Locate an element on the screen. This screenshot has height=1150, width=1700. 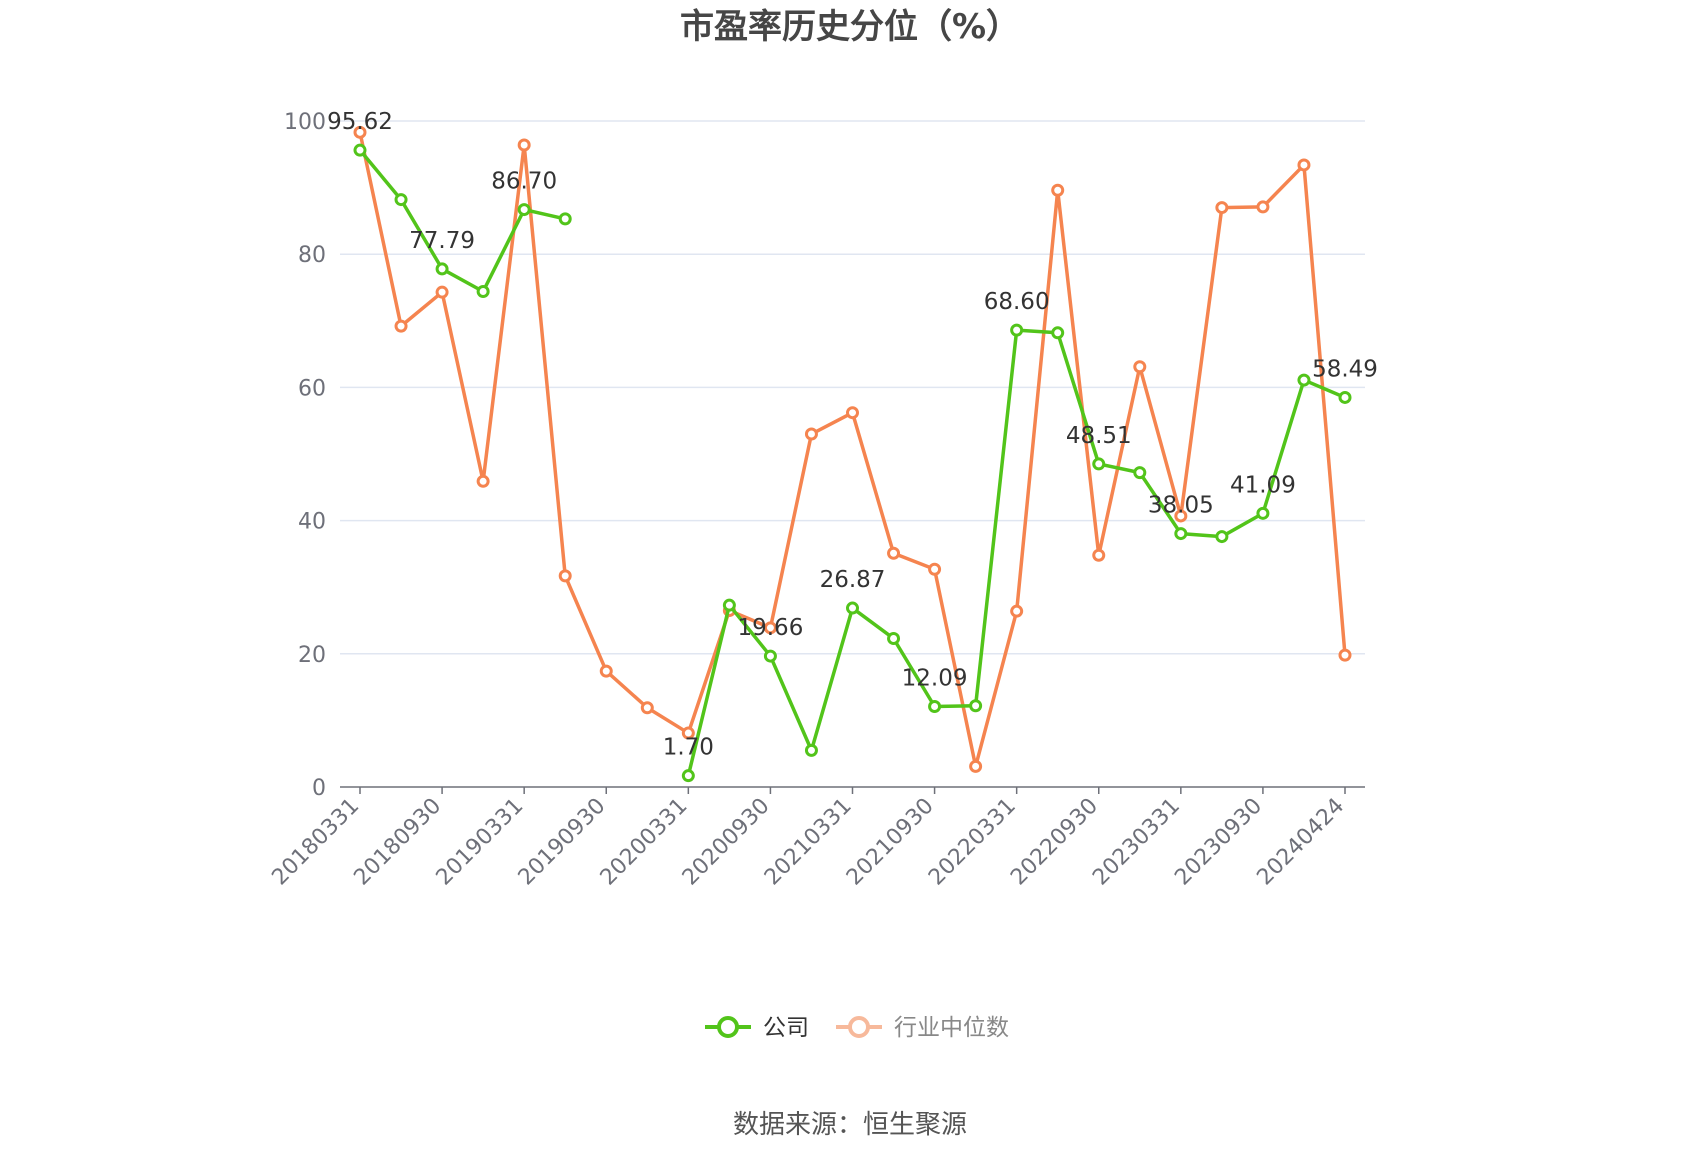
data-label: 12.09 is located at coordinates (935, 678).